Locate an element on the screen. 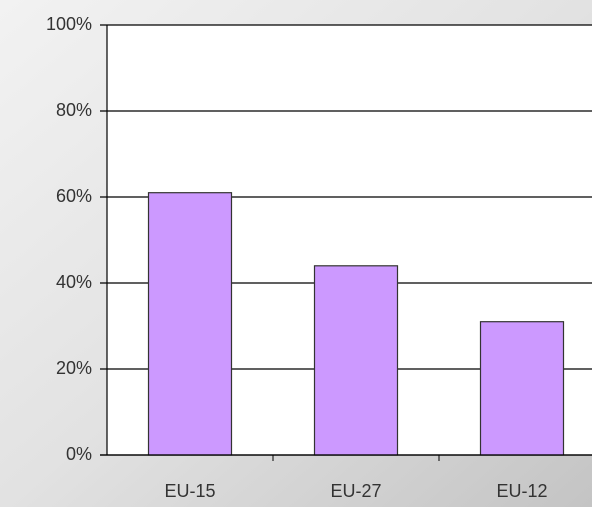 Image resolution: width=592 pixels, height=507 pixels. y-tick-label: 0% is located at coordinates (79, 454).